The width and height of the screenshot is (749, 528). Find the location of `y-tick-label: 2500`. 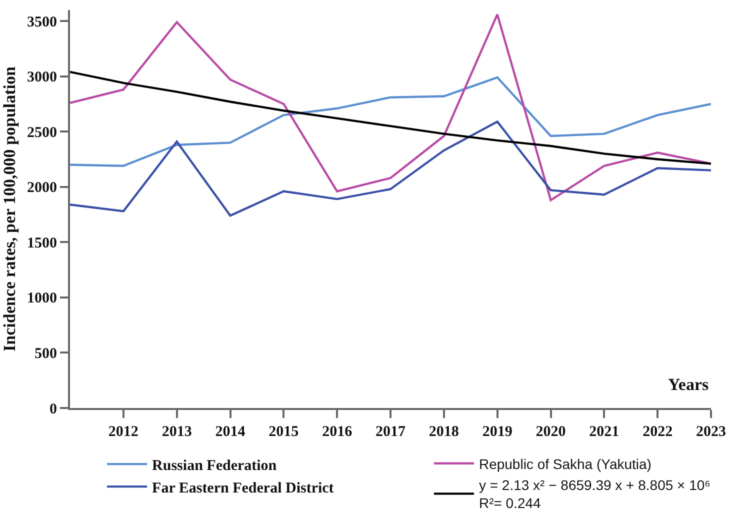

y-tick-label: 2500 is located at coordinates (42, 132).